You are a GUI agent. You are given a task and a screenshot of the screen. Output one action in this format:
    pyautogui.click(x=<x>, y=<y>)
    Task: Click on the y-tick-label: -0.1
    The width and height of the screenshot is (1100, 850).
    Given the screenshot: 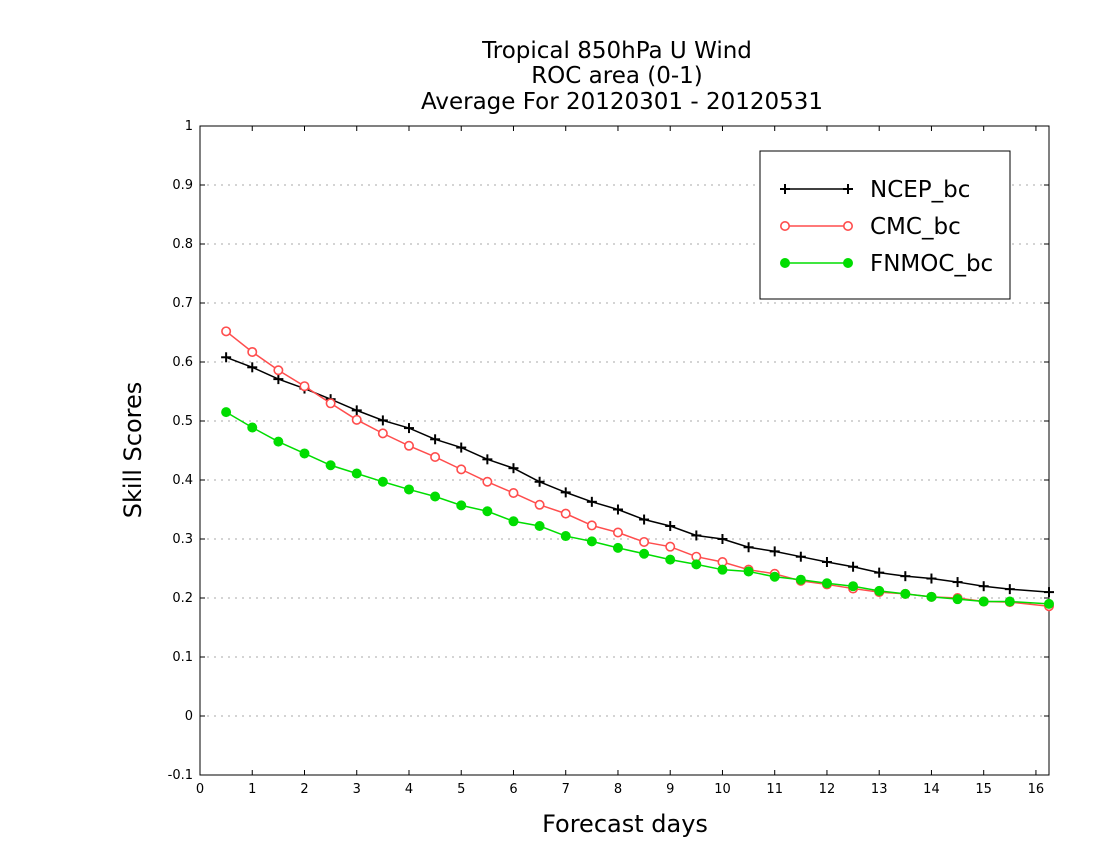 What is the action you would take?
    pyautogui.click(x=180, y=775)
    